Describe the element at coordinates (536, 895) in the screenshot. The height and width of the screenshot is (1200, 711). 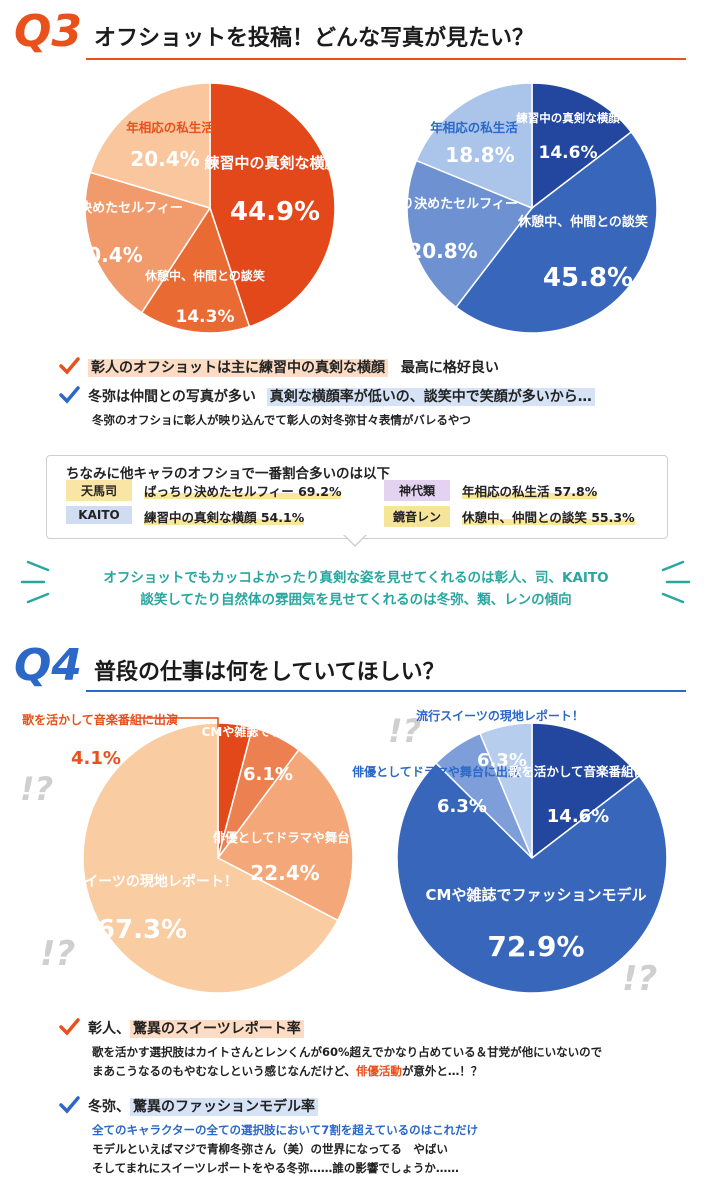
I see `label-toya-model: CMや雑誌でファッションモデル` at that location.